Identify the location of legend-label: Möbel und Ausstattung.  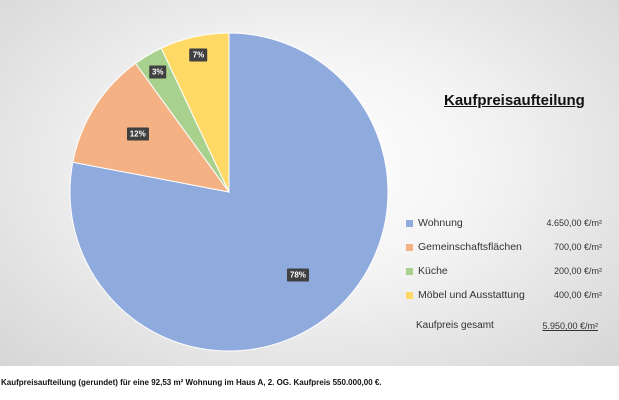
(471, 295).